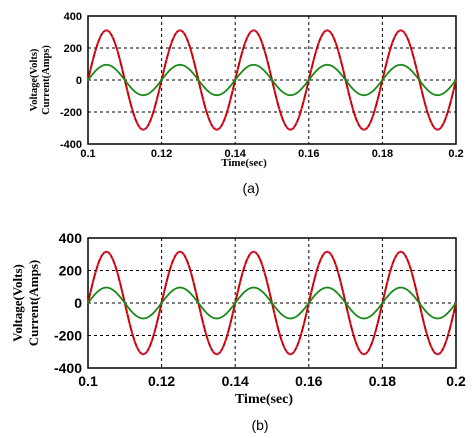 This screenshot has width=474, height=438. Describe the element at coordinates (68, 335) in the screenshot. I see `y-tick-label: -200` at that location.